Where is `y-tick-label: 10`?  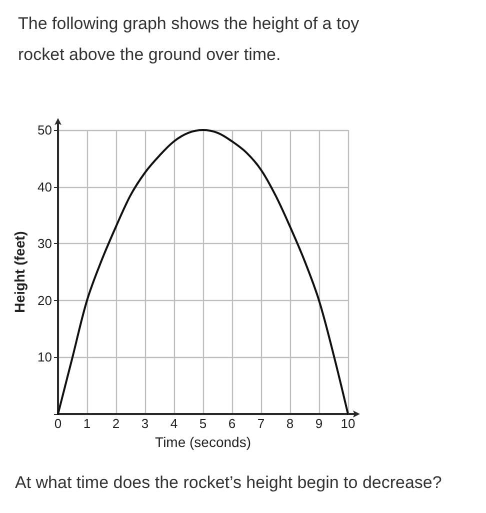 y-tick-label: 10 is located at coordinates (45, 357).